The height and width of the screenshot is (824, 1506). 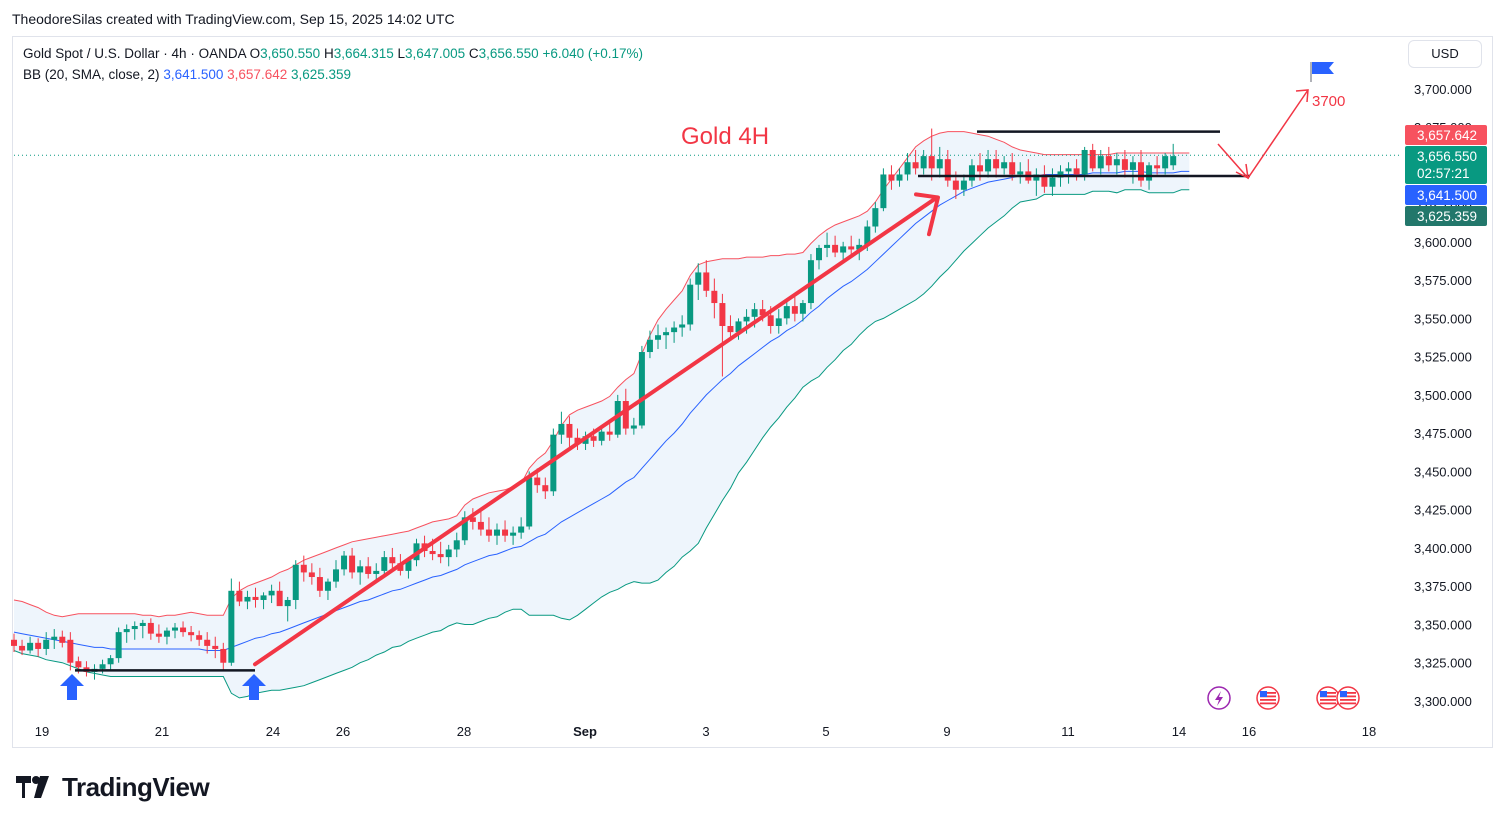 What do you see at coordinates (1219, 698) in the screenshot?
I see `lightning-event-icon` at bounding box center [1219, 698].